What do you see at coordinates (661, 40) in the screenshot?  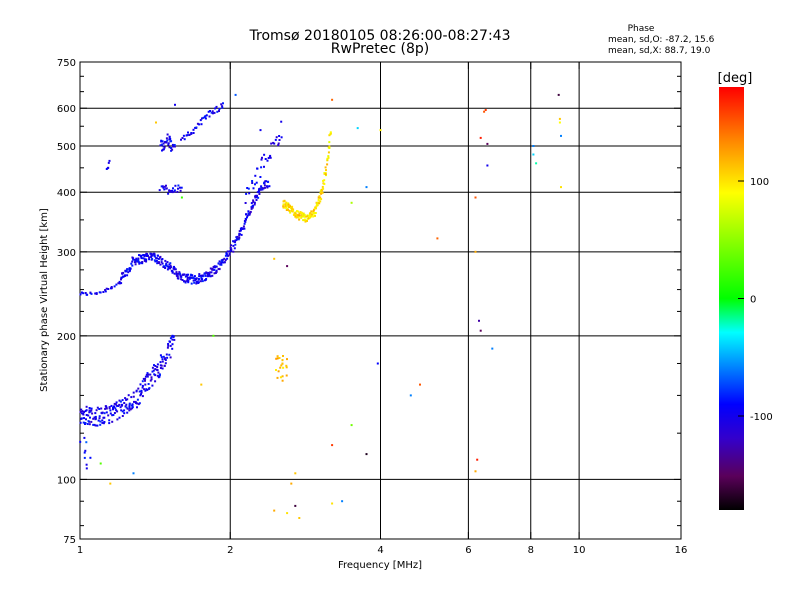 I see `phase-stats-o: mean, sd,O: -87.2, 15.6` at bounding box center [661, 40].